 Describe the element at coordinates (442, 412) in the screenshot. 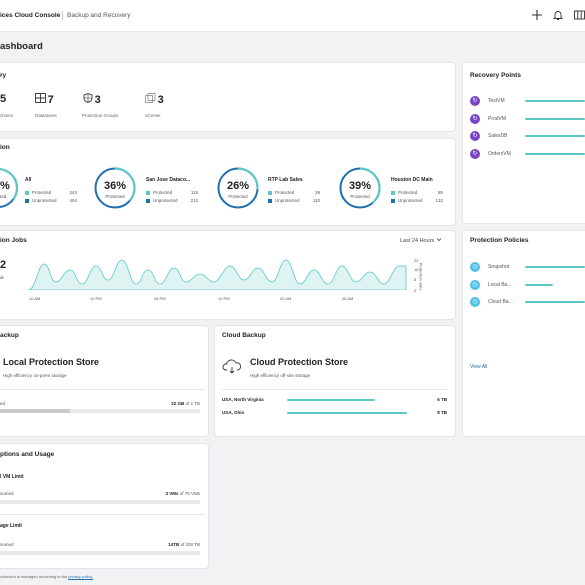

I see `region-1-value: 8 TB` at that location.